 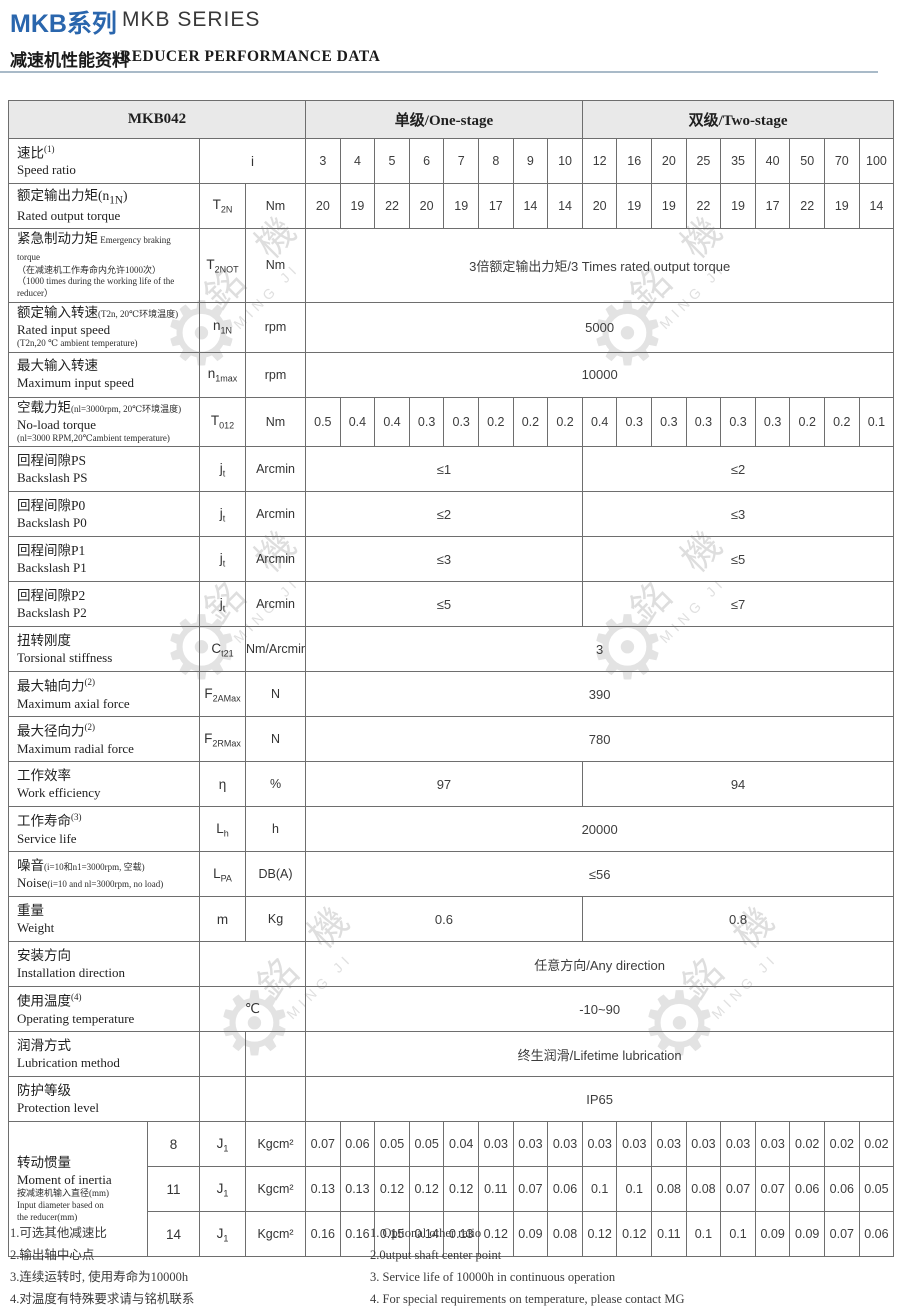 I want to click on row-label-en: Backslash P0, so click(x=52, y=522).